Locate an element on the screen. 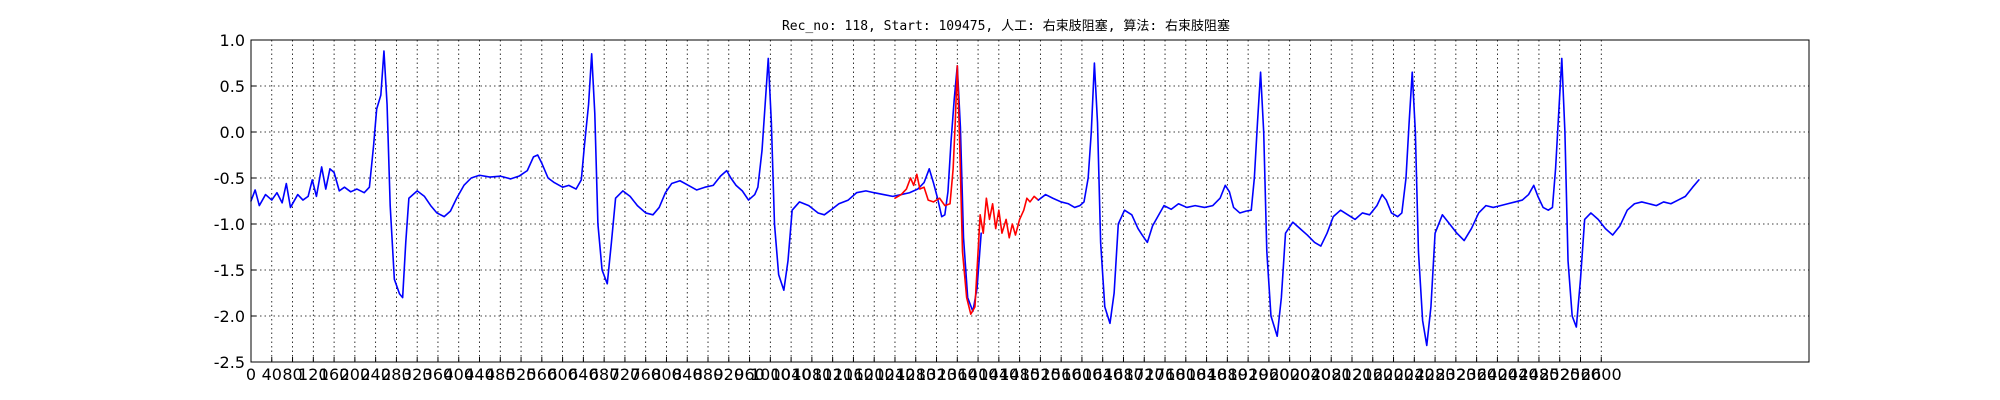 This screenshot has height=400, width=2000. x-tick-label: 360 is located at coordinates (438, 374).